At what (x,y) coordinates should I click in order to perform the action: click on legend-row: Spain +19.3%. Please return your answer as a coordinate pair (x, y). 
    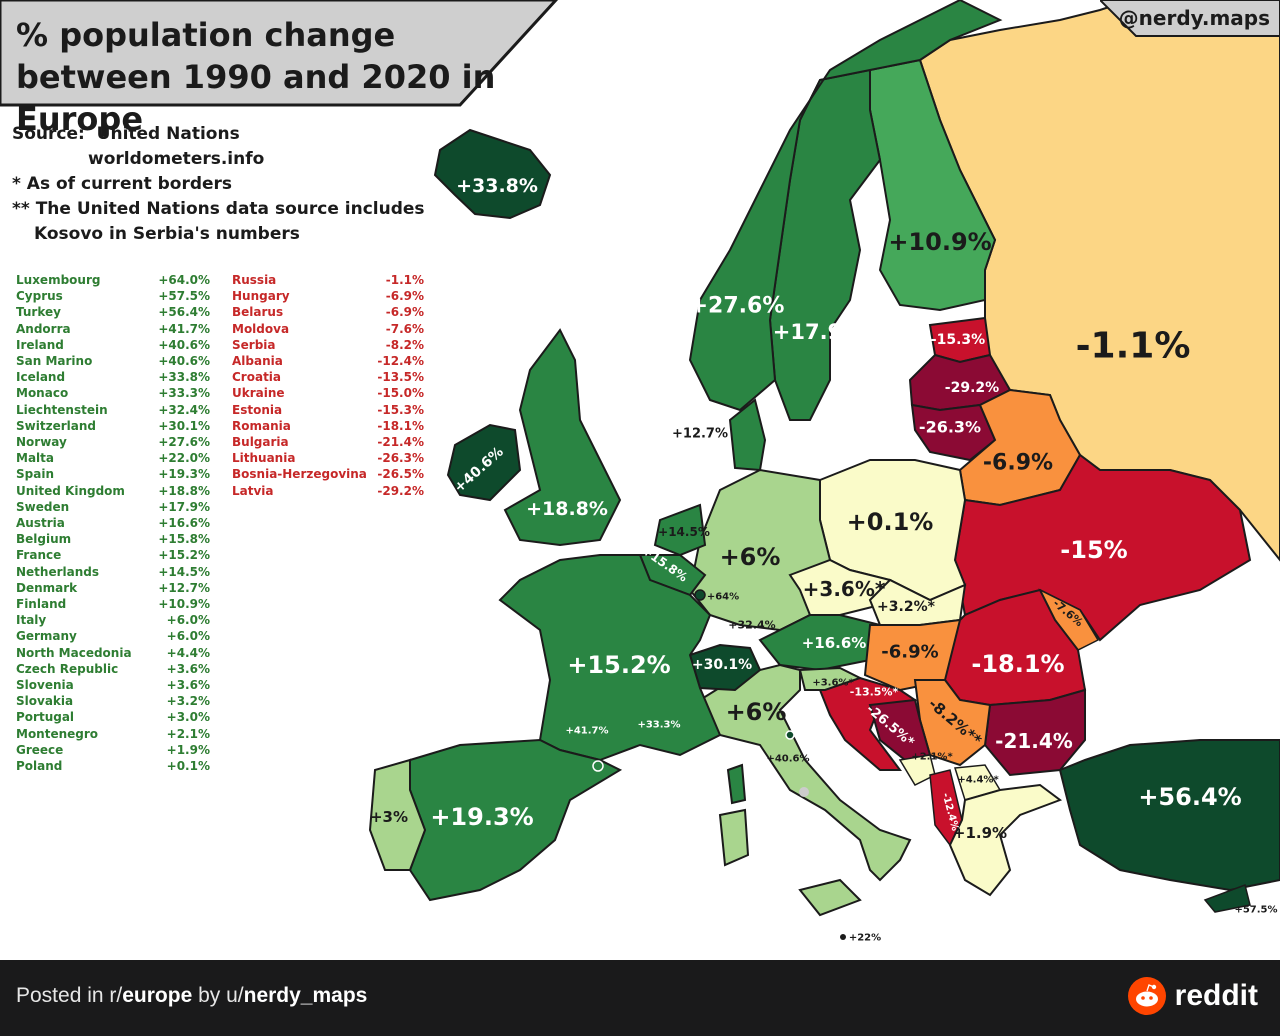
    Looking at the image, I should click on (113, 474).